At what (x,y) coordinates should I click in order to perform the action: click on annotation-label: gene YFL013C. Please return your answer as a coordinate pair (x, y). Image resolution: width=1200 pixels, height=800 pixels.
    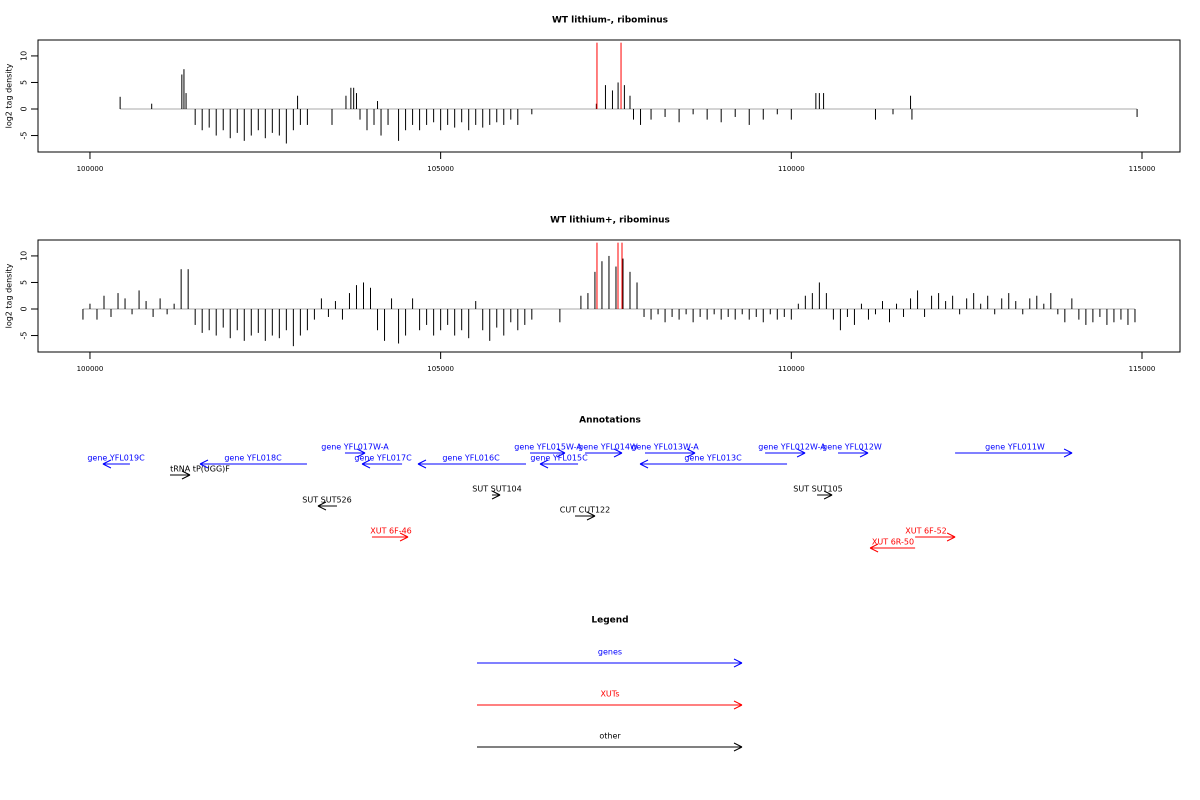
    Looking at the image, I should click on (713, 458).